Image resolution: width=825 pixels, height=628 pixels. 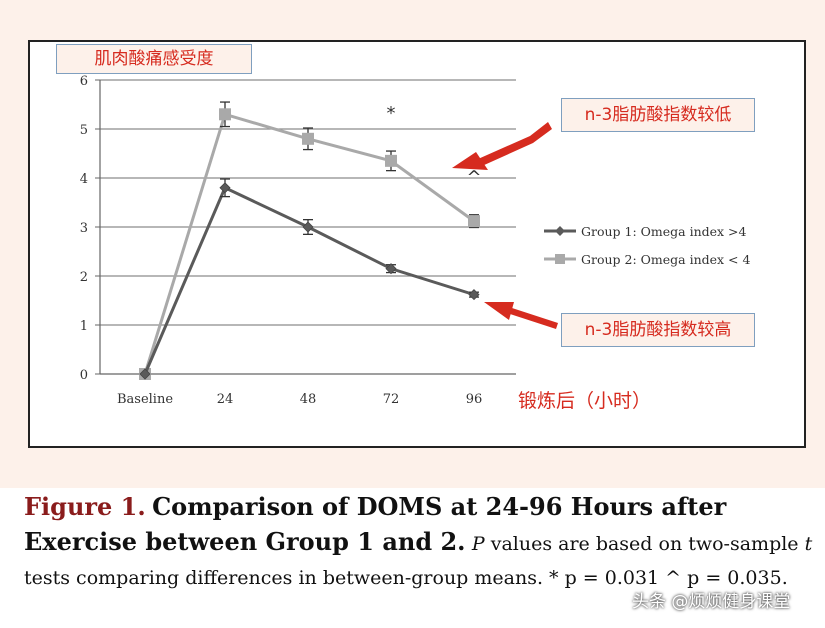 I want to click on x-tick-label: 72, so click(x=391, y=399).